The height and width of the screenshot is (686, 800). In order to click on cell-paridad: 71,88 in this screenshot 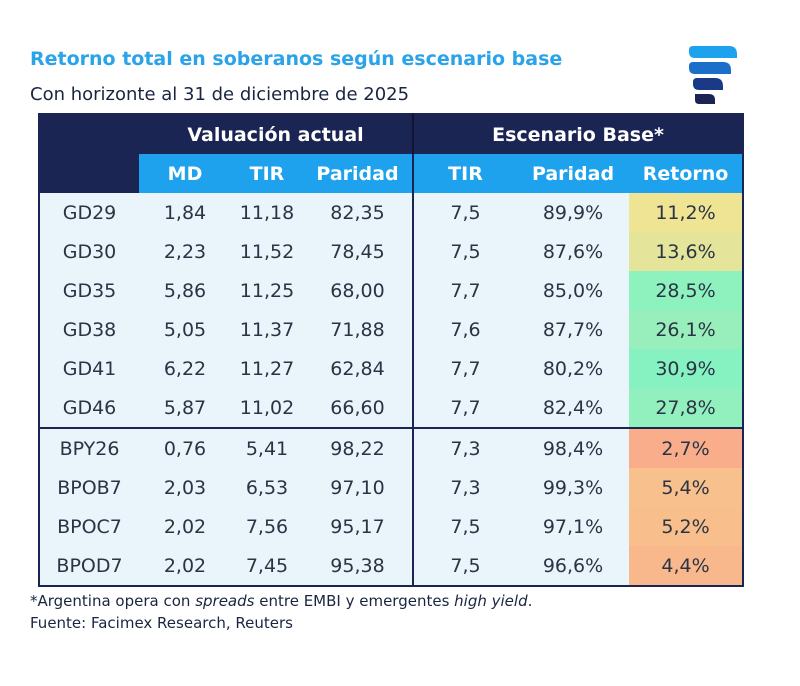, I will do `click(358, 329)`.